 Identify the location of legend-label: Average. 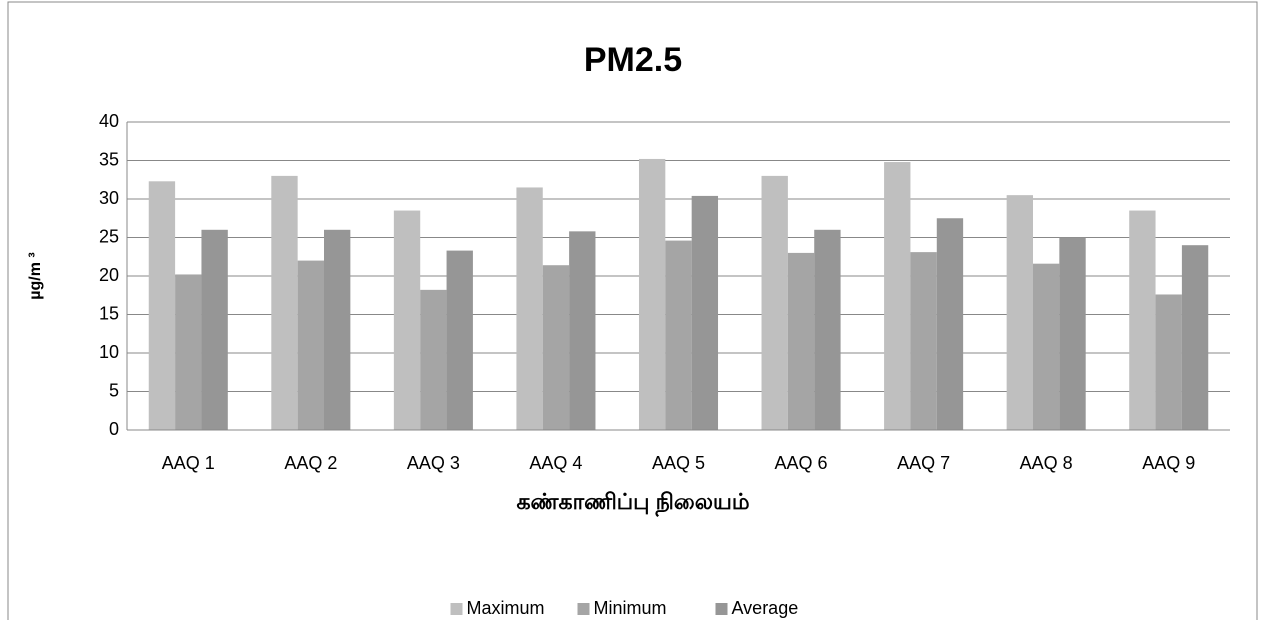
(765, 608).